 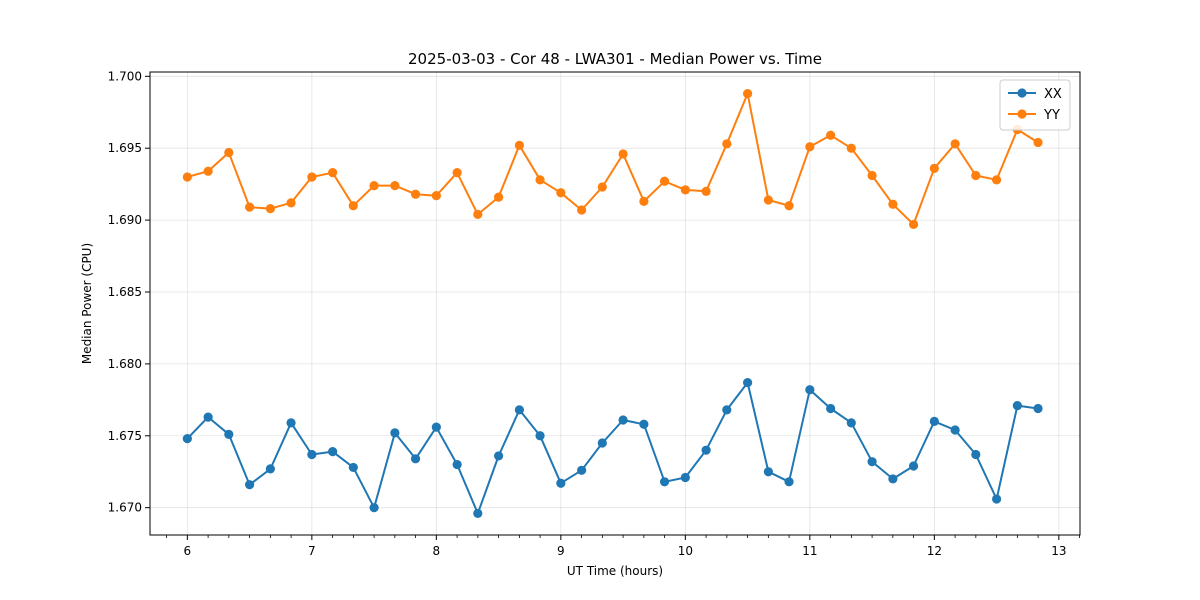 What do you see at coordinates (1051, 115) in the screenshot?
I see `legend-label-yy: YY` at bounding box center [1051, 115].